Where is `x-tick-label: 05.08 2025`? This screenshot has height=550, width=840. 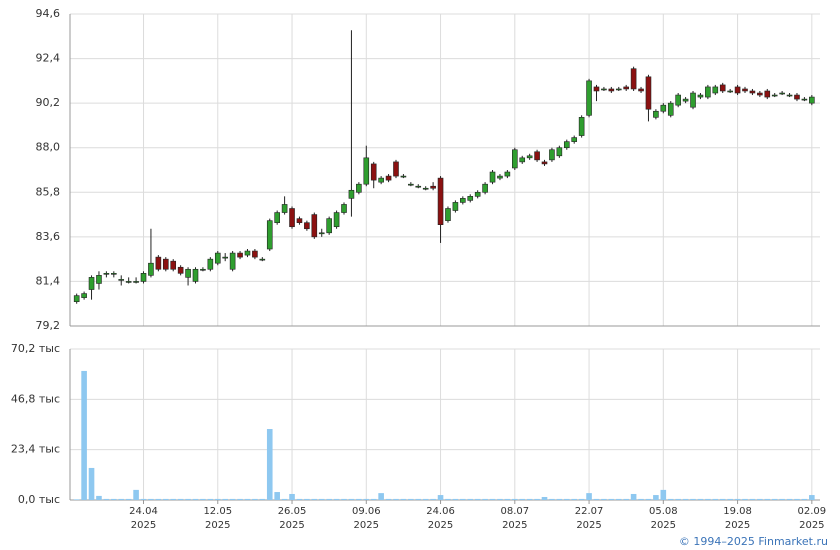 x-tick-label: 05.08 2025 is located at coordinates (663, 518).